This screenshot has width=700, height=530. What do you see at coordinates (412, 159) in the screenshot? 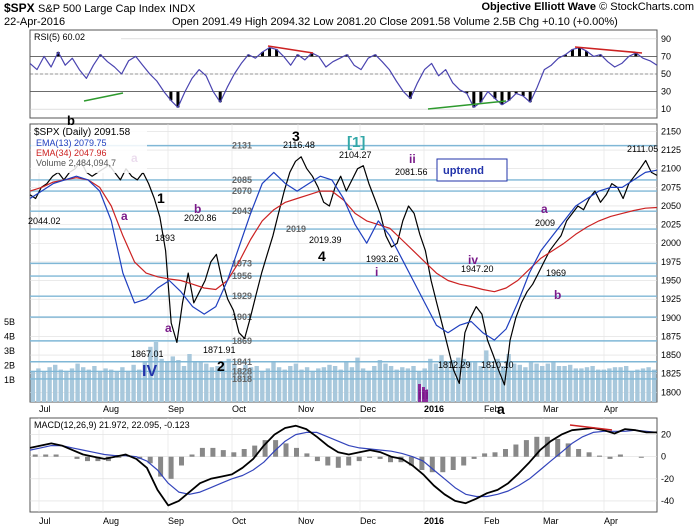
I see `wave-label: ii` at bounding box center [412, 159].